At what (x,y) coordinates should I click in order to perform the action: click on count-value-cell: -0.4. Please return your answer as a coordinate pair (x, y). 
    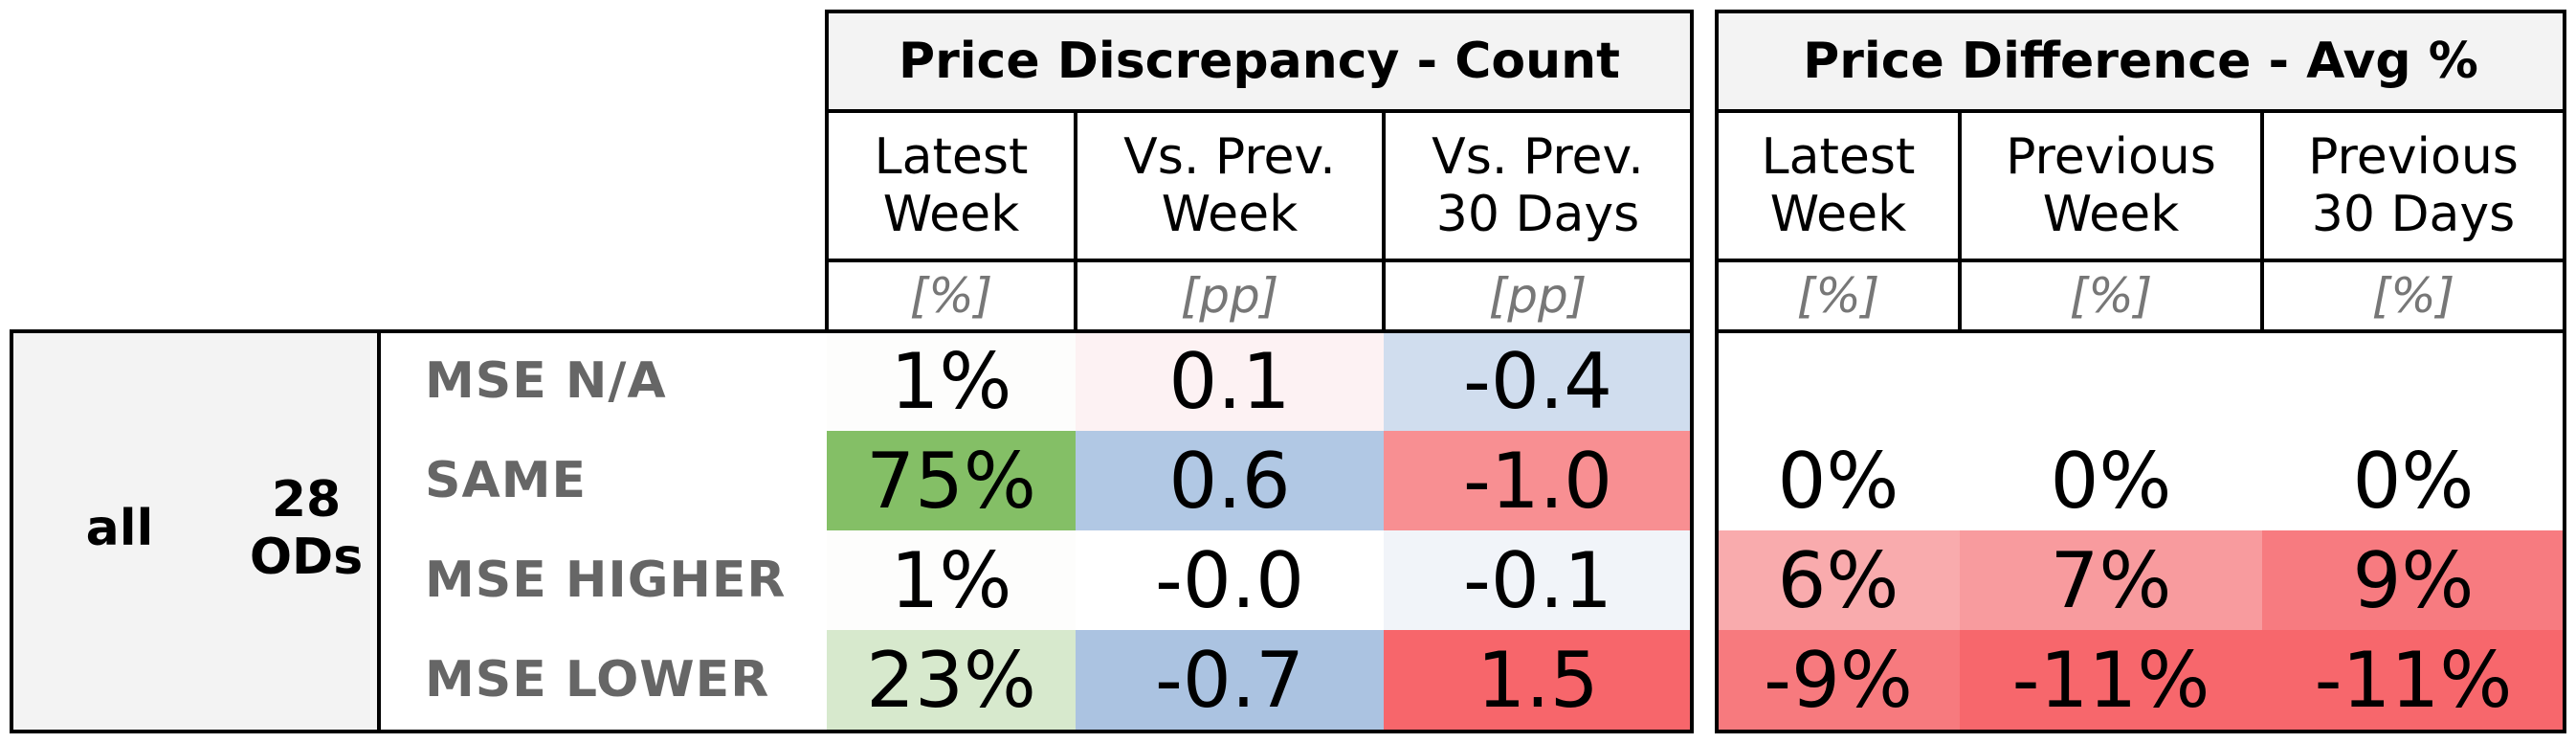
    Looking at the image, I should click on (1538, 381).